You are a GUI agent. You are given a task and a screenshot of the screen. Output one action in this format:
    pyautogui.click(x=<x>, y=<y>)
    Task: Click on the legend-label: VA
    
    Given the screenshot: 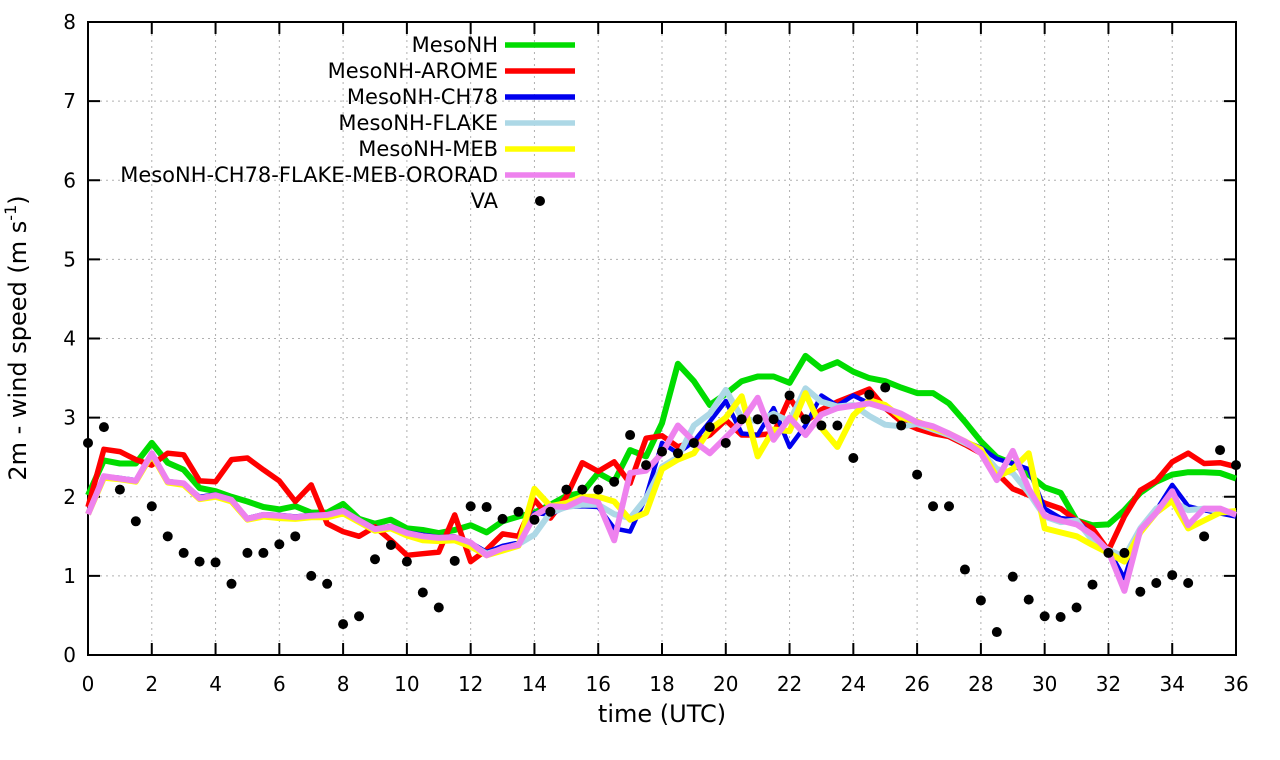 What is the action you would take?
    pyautogui.click(x=485, y=201)
    